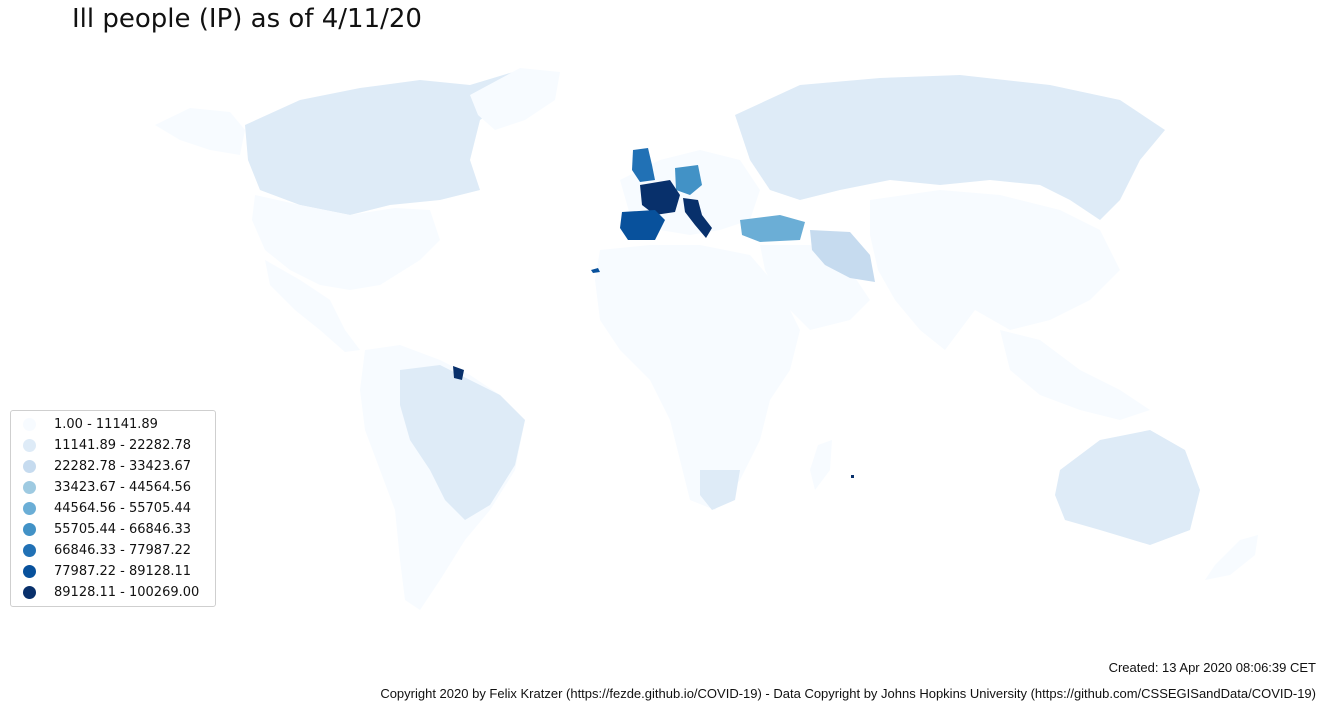  What do you see at coordinates (106, 424) in the screenshot?
I see `legend-label: 1.00 - 11141.89` at bounding box center [106, 424].